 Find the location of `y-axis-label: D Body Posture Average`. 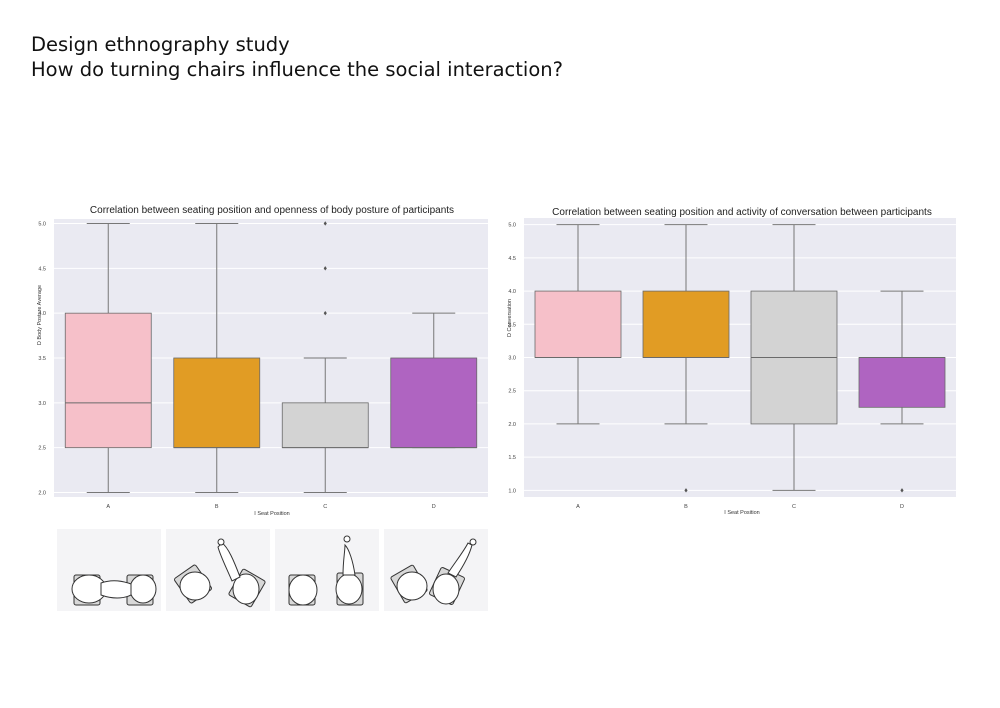

y-axis-label: D Body Posture Average is located at coordinates (40, 315).